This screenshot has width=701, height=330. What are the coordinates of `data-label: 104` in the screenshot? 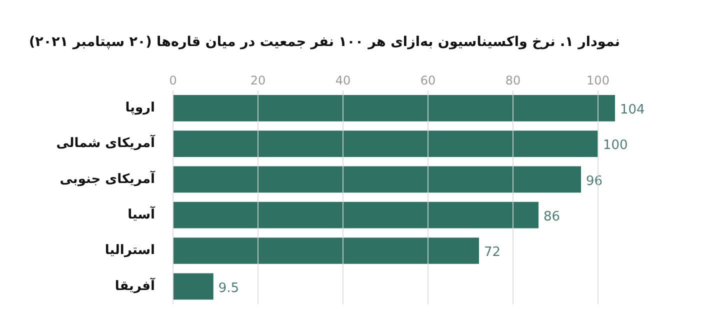 It's located at (632, 110).